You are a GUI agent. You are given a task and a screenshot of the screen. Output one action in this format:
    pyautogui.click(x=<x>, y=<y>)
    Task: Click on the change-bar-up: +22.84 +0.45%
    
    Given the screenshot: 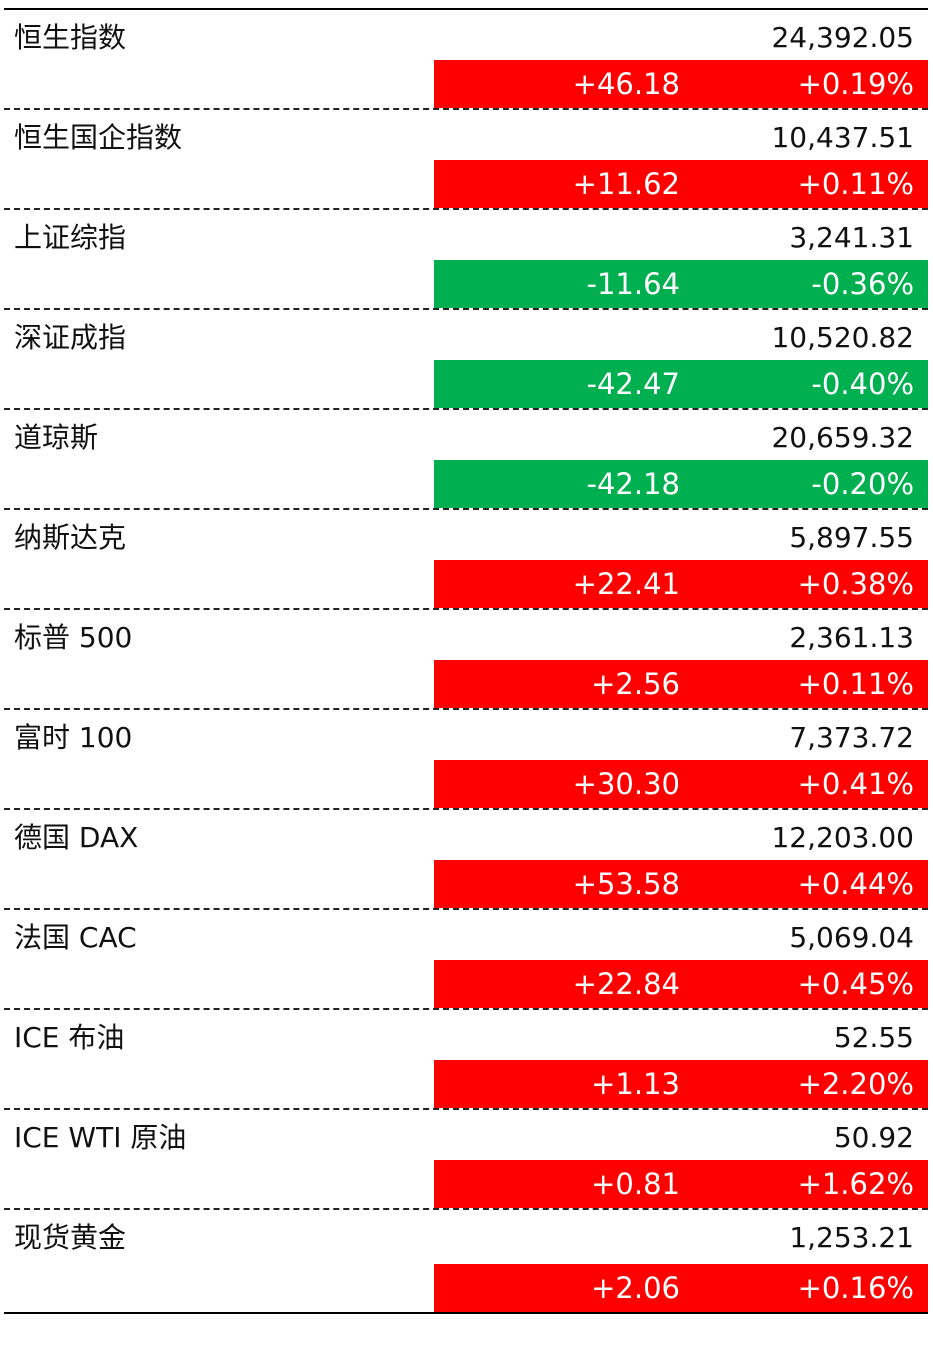 What is the action you would take?
    pyautogui.click(x=681, y=984)
    